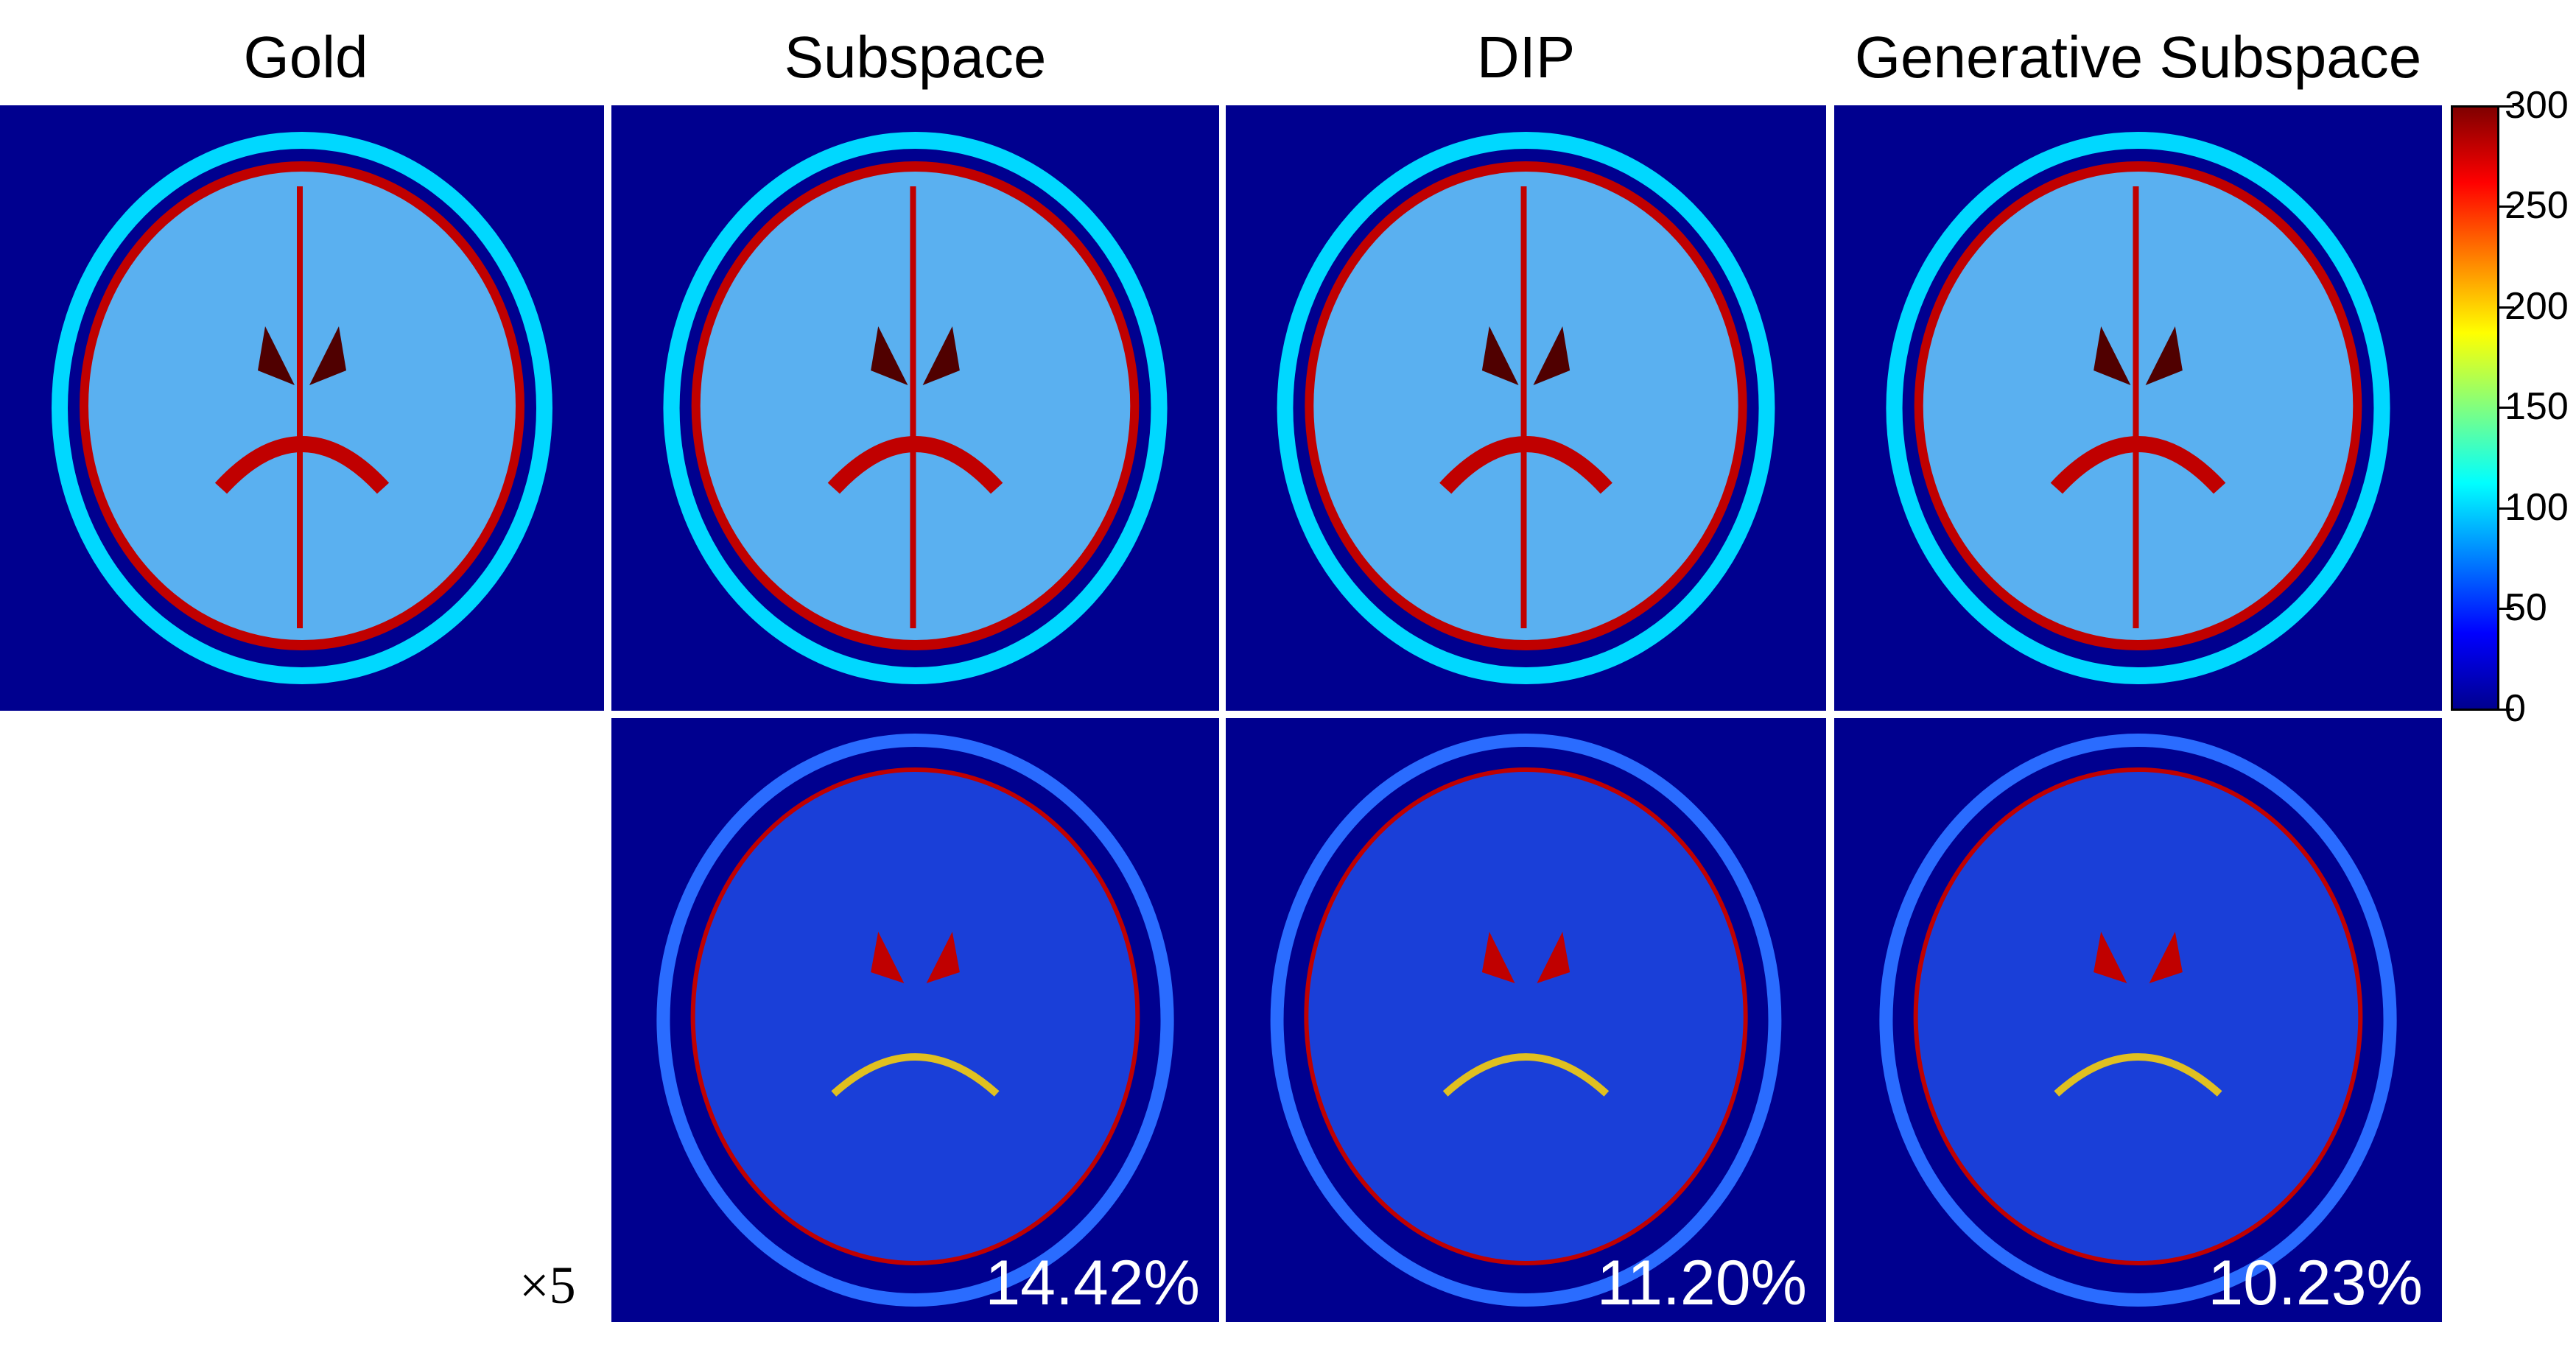 This screenshot has height=1353, width=2576. Describe the element at coordinates (2537, 406) in the screenshot. I see `colorbar-label-150: 150` at that location.